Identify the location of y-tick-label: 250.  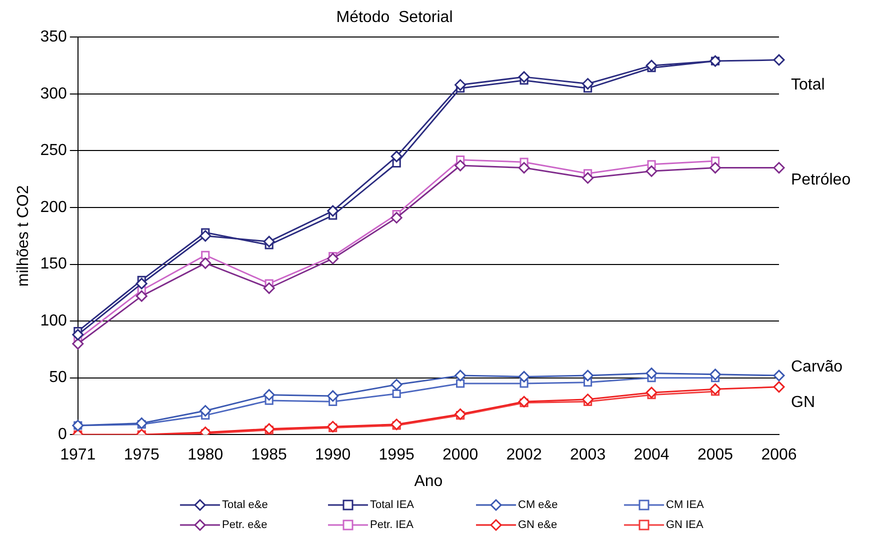
(53, 151).